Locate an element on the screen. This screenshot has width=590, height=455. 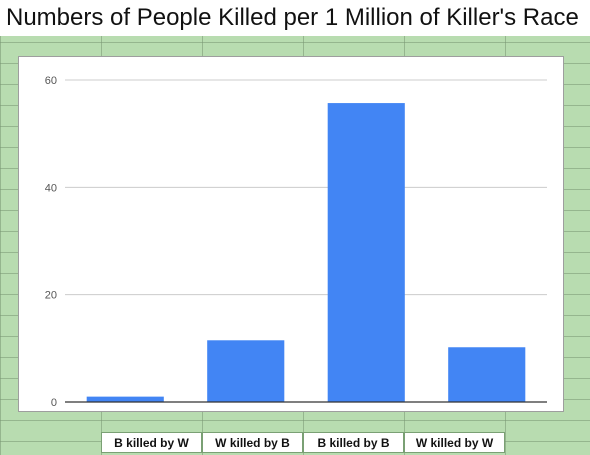
category-label: W killed by W is located at coordinates (454, 442).